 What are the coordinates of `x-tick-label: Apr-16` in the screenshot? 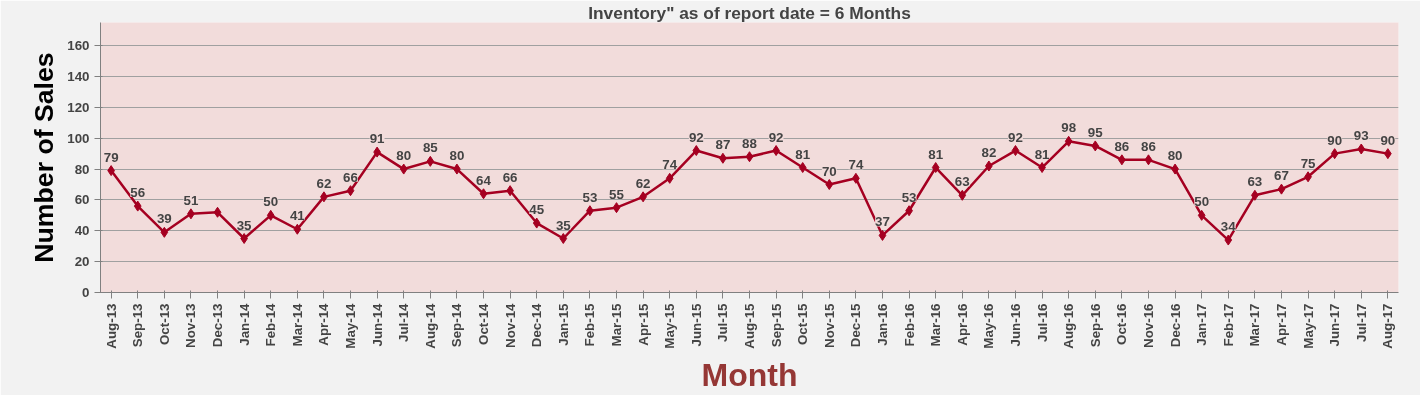 It's located at (962, 324).